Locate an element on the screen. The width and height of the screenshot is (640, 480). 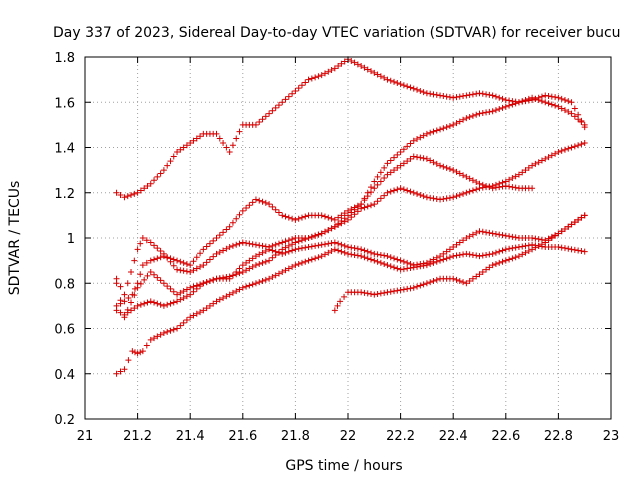
x-tick-label: 22.2 is located at coordinates (400, 436).